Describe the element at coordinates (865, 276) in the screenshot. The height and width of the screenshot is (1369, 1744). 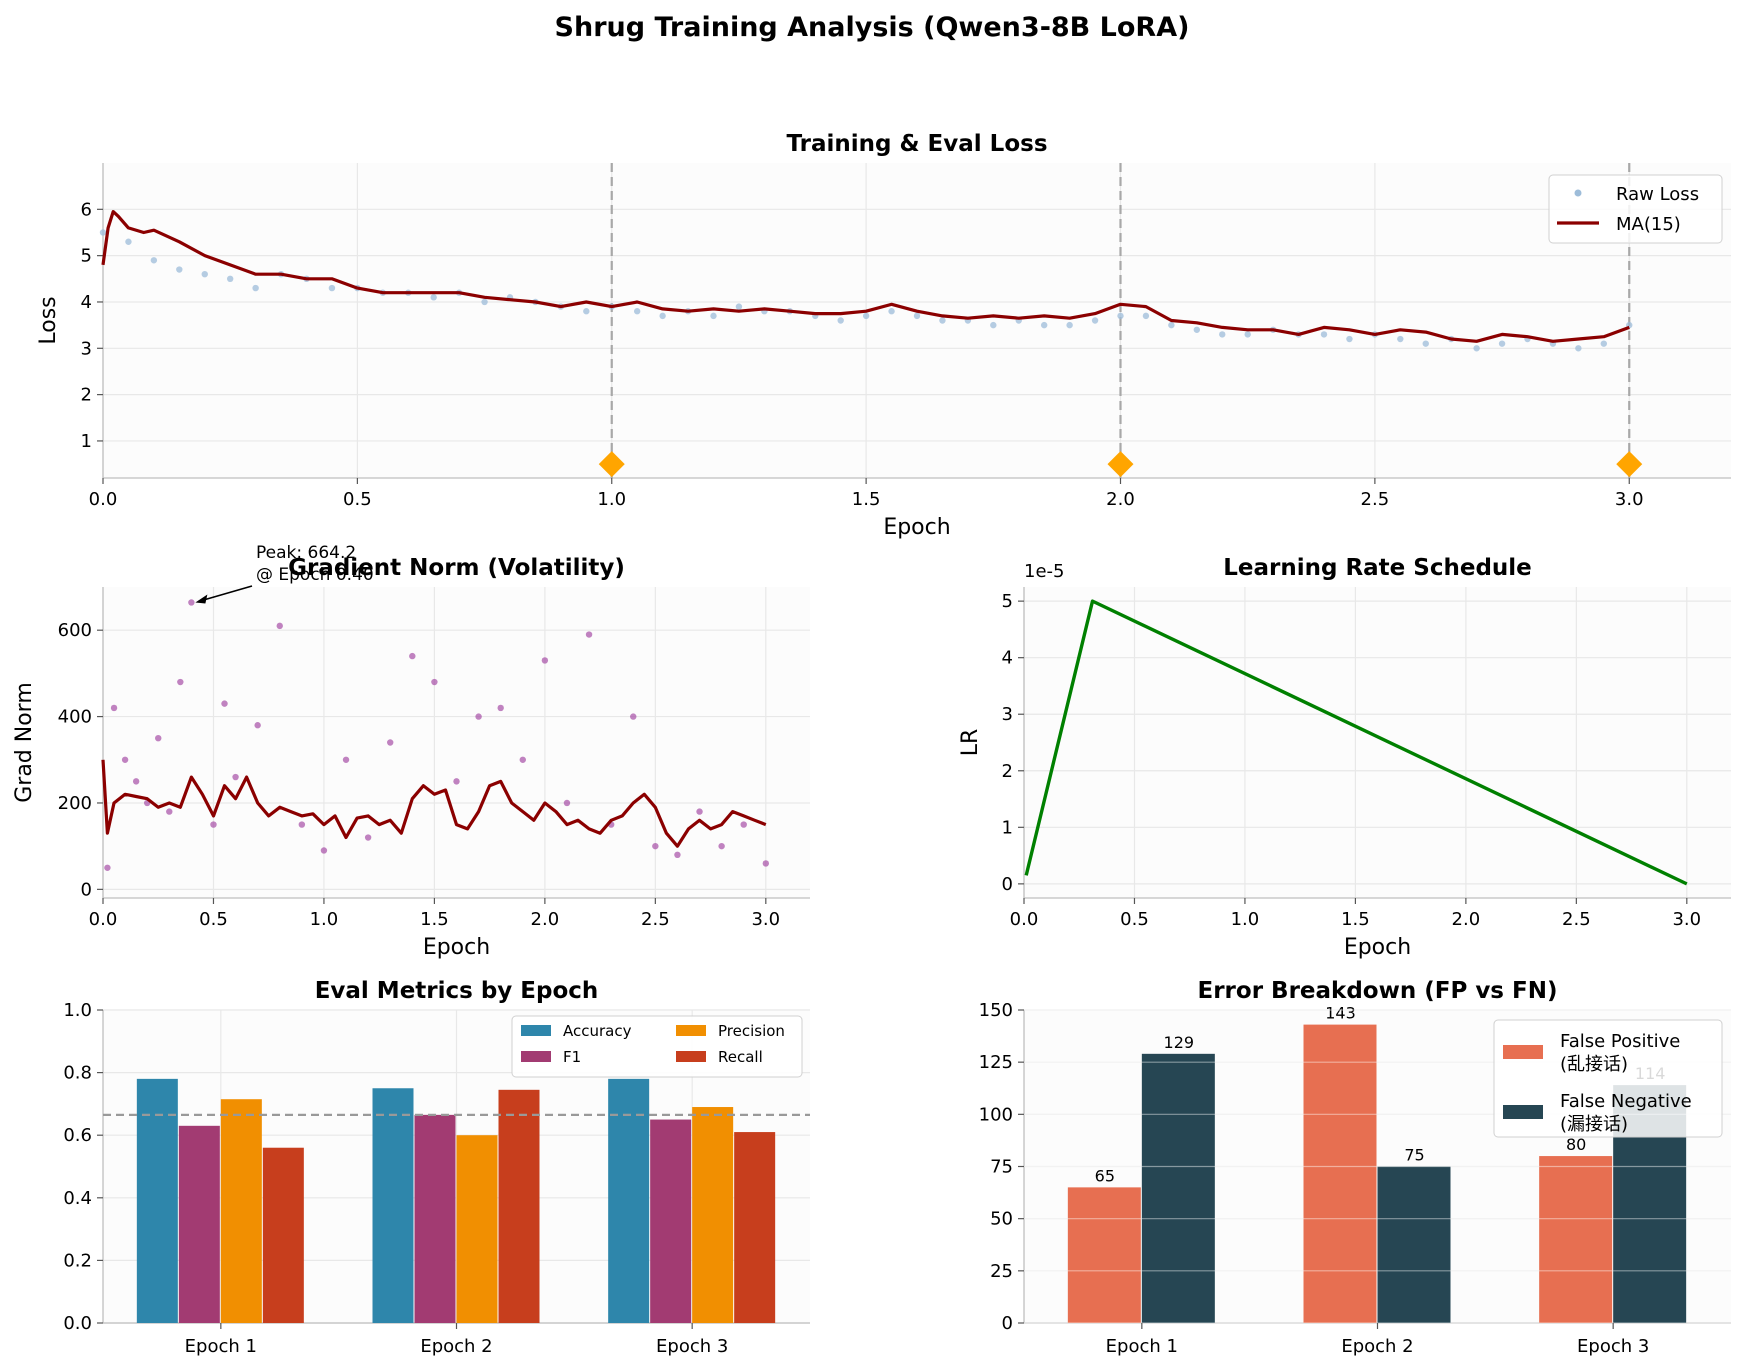
I see `ma-line` at that location.